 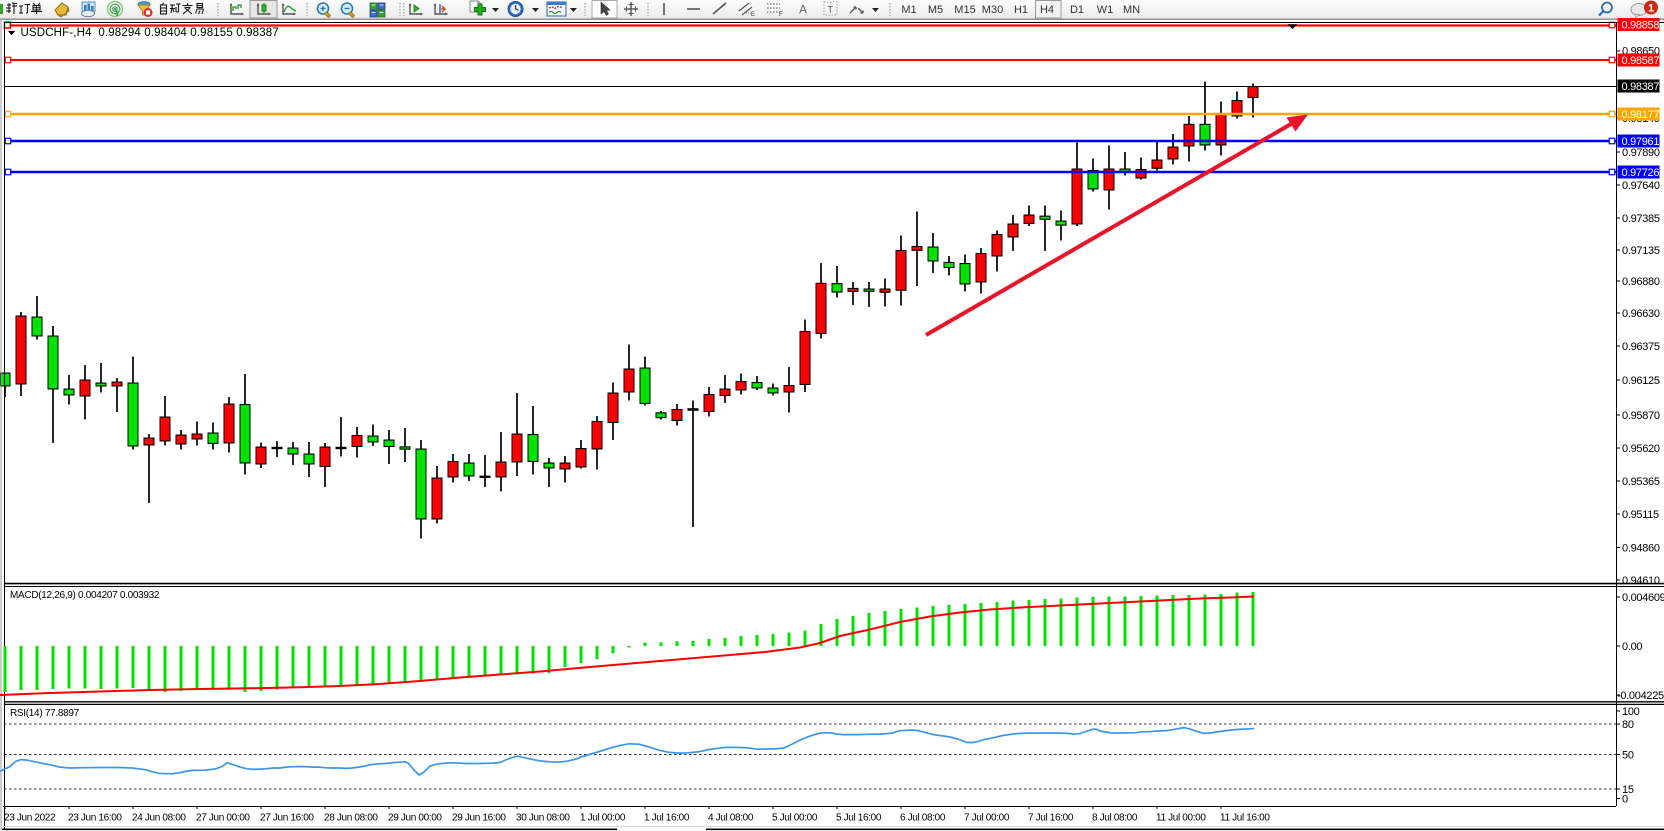 What do you see at coordinates (1640, 515) in the screenshot?
I see `svg-text: 0.95115` at bounding box center [1640, 515].